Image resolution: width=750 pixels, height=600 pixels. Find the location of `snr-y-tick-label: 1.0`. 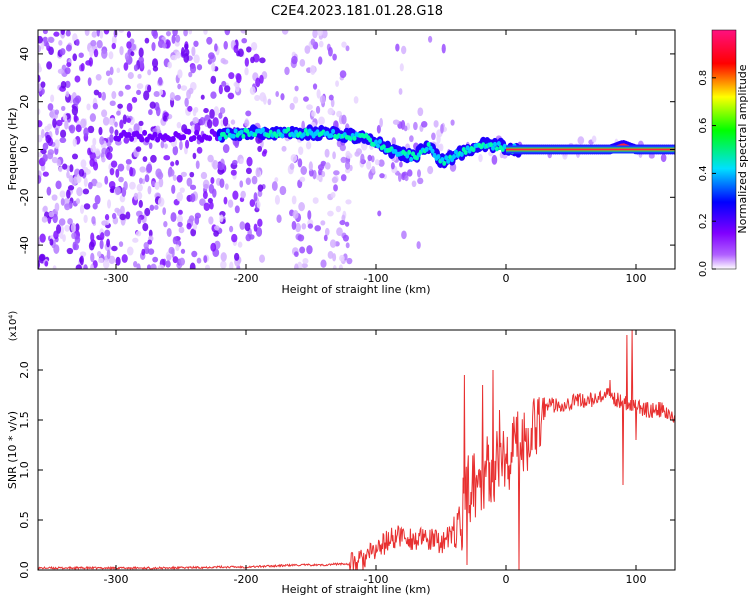

snr-y-tick-label: 1.0 is located at coordinates (24, 470).